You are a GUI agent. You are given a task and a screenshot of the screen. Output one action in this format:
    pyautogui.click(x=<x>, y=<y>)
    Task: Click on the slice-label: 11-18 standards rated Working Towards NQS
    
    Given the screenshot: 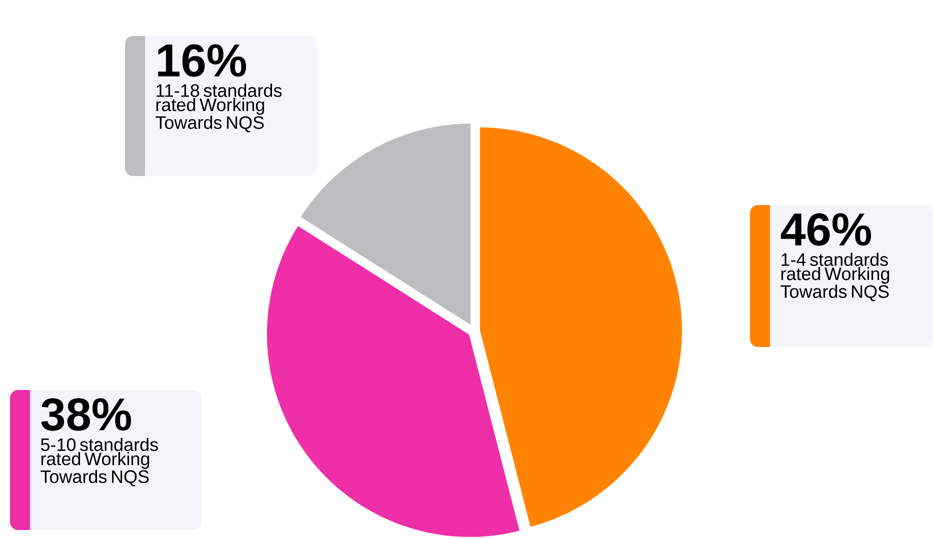 What is the action you would take?
    pyautogui.click(x=219, y=108)
    